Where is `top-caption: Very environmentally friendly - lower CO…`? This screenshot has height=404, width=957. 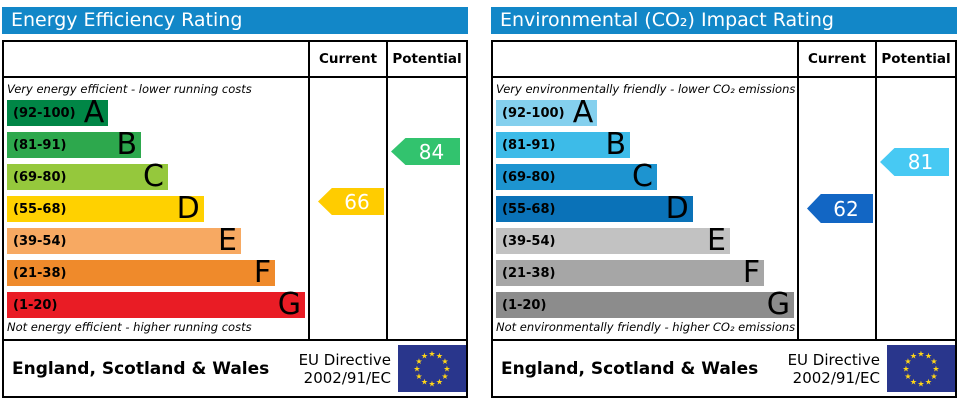
top-caption: Very environmentally friendly - lower CO… is located at coordinates (646, 89).